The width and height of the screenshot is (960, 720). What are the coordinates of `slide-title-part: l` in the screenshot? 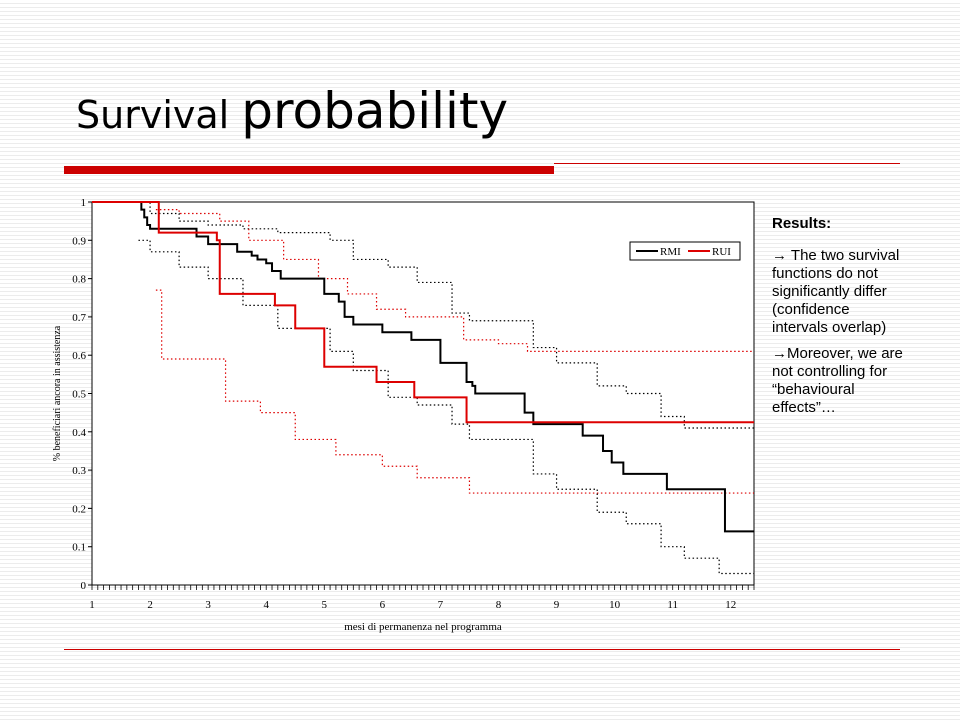 It's located at (230, 115).